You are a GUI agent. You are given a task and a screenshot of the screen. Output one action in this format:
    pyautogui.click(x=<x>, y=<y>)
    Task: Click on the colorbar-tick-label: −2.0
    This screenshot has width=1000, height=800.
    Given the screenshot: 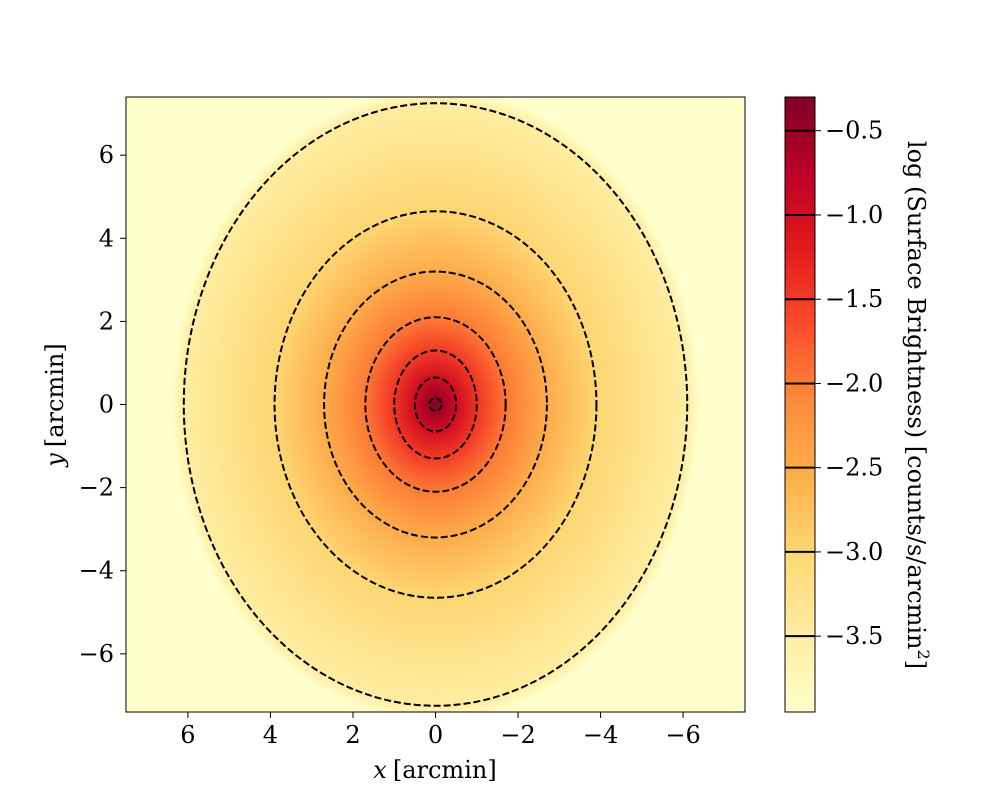 What is the action you would take?
    pyautogui.click(x=854, y=383)
    